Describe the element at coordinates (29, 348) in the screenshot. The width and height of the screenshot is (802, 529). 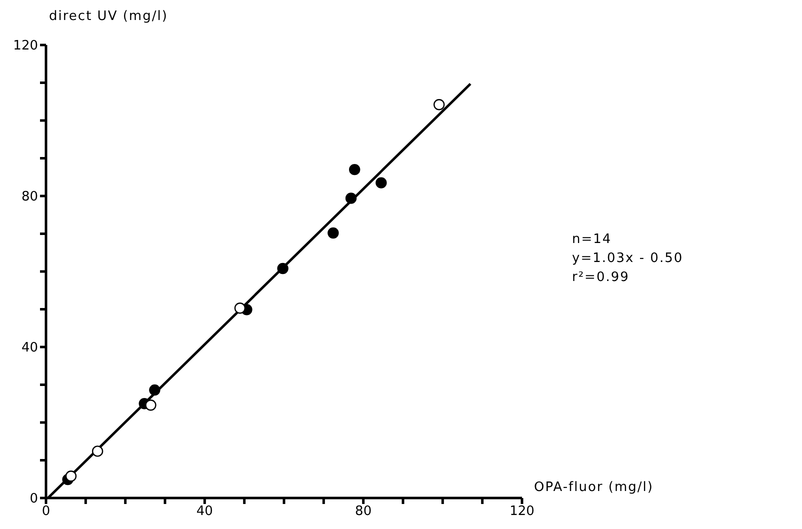
I see `y-tick-label: 40` at that location.